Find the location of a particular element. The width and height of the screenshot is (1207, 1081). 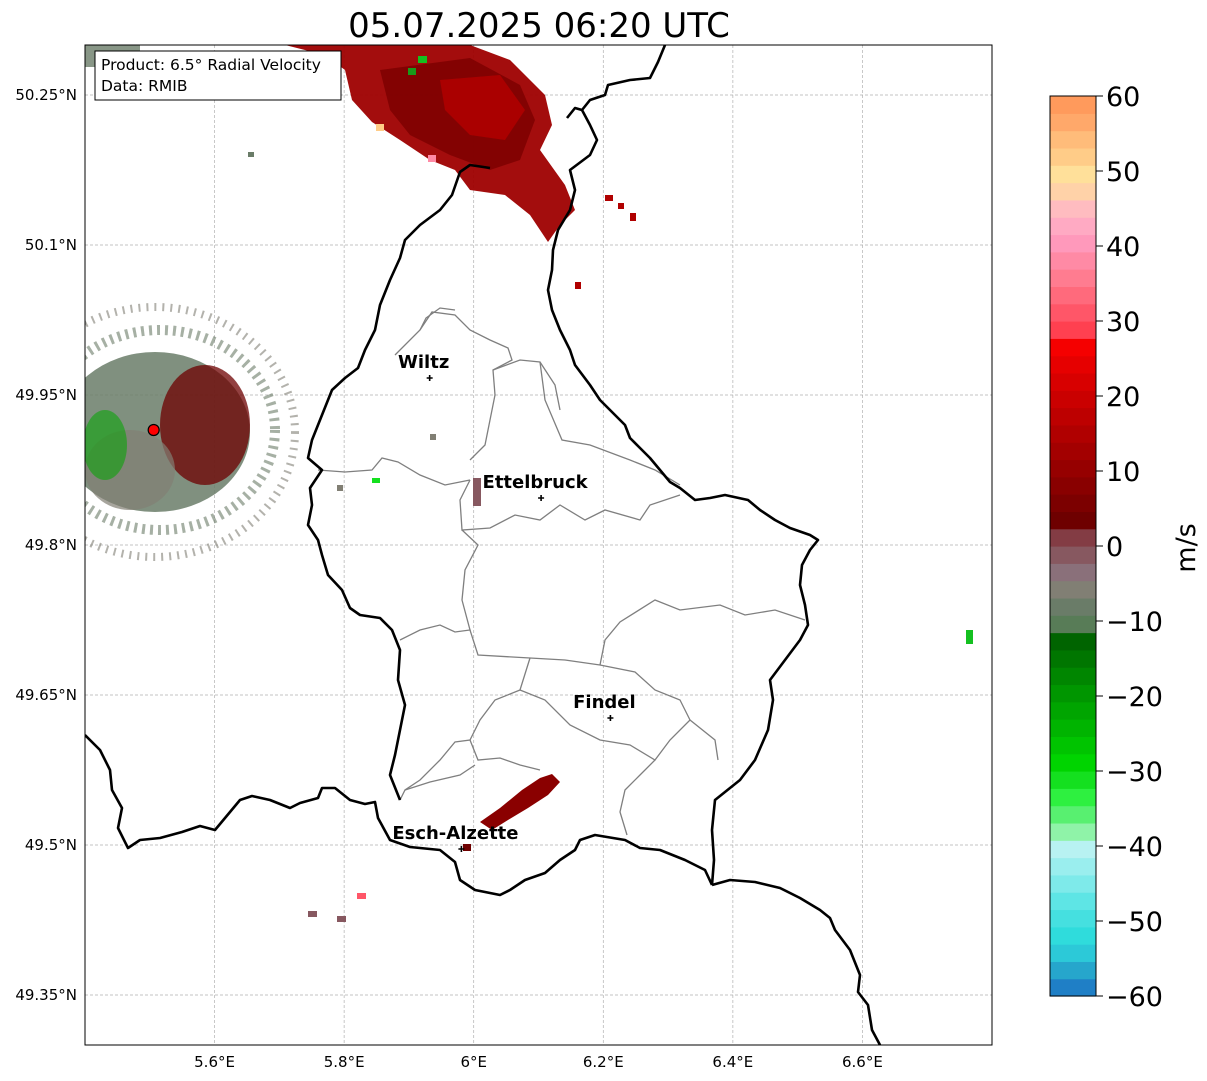

info-box: Product: 6.5° Radial Velocity Data: RMIB is located at coordinates (218, 75).